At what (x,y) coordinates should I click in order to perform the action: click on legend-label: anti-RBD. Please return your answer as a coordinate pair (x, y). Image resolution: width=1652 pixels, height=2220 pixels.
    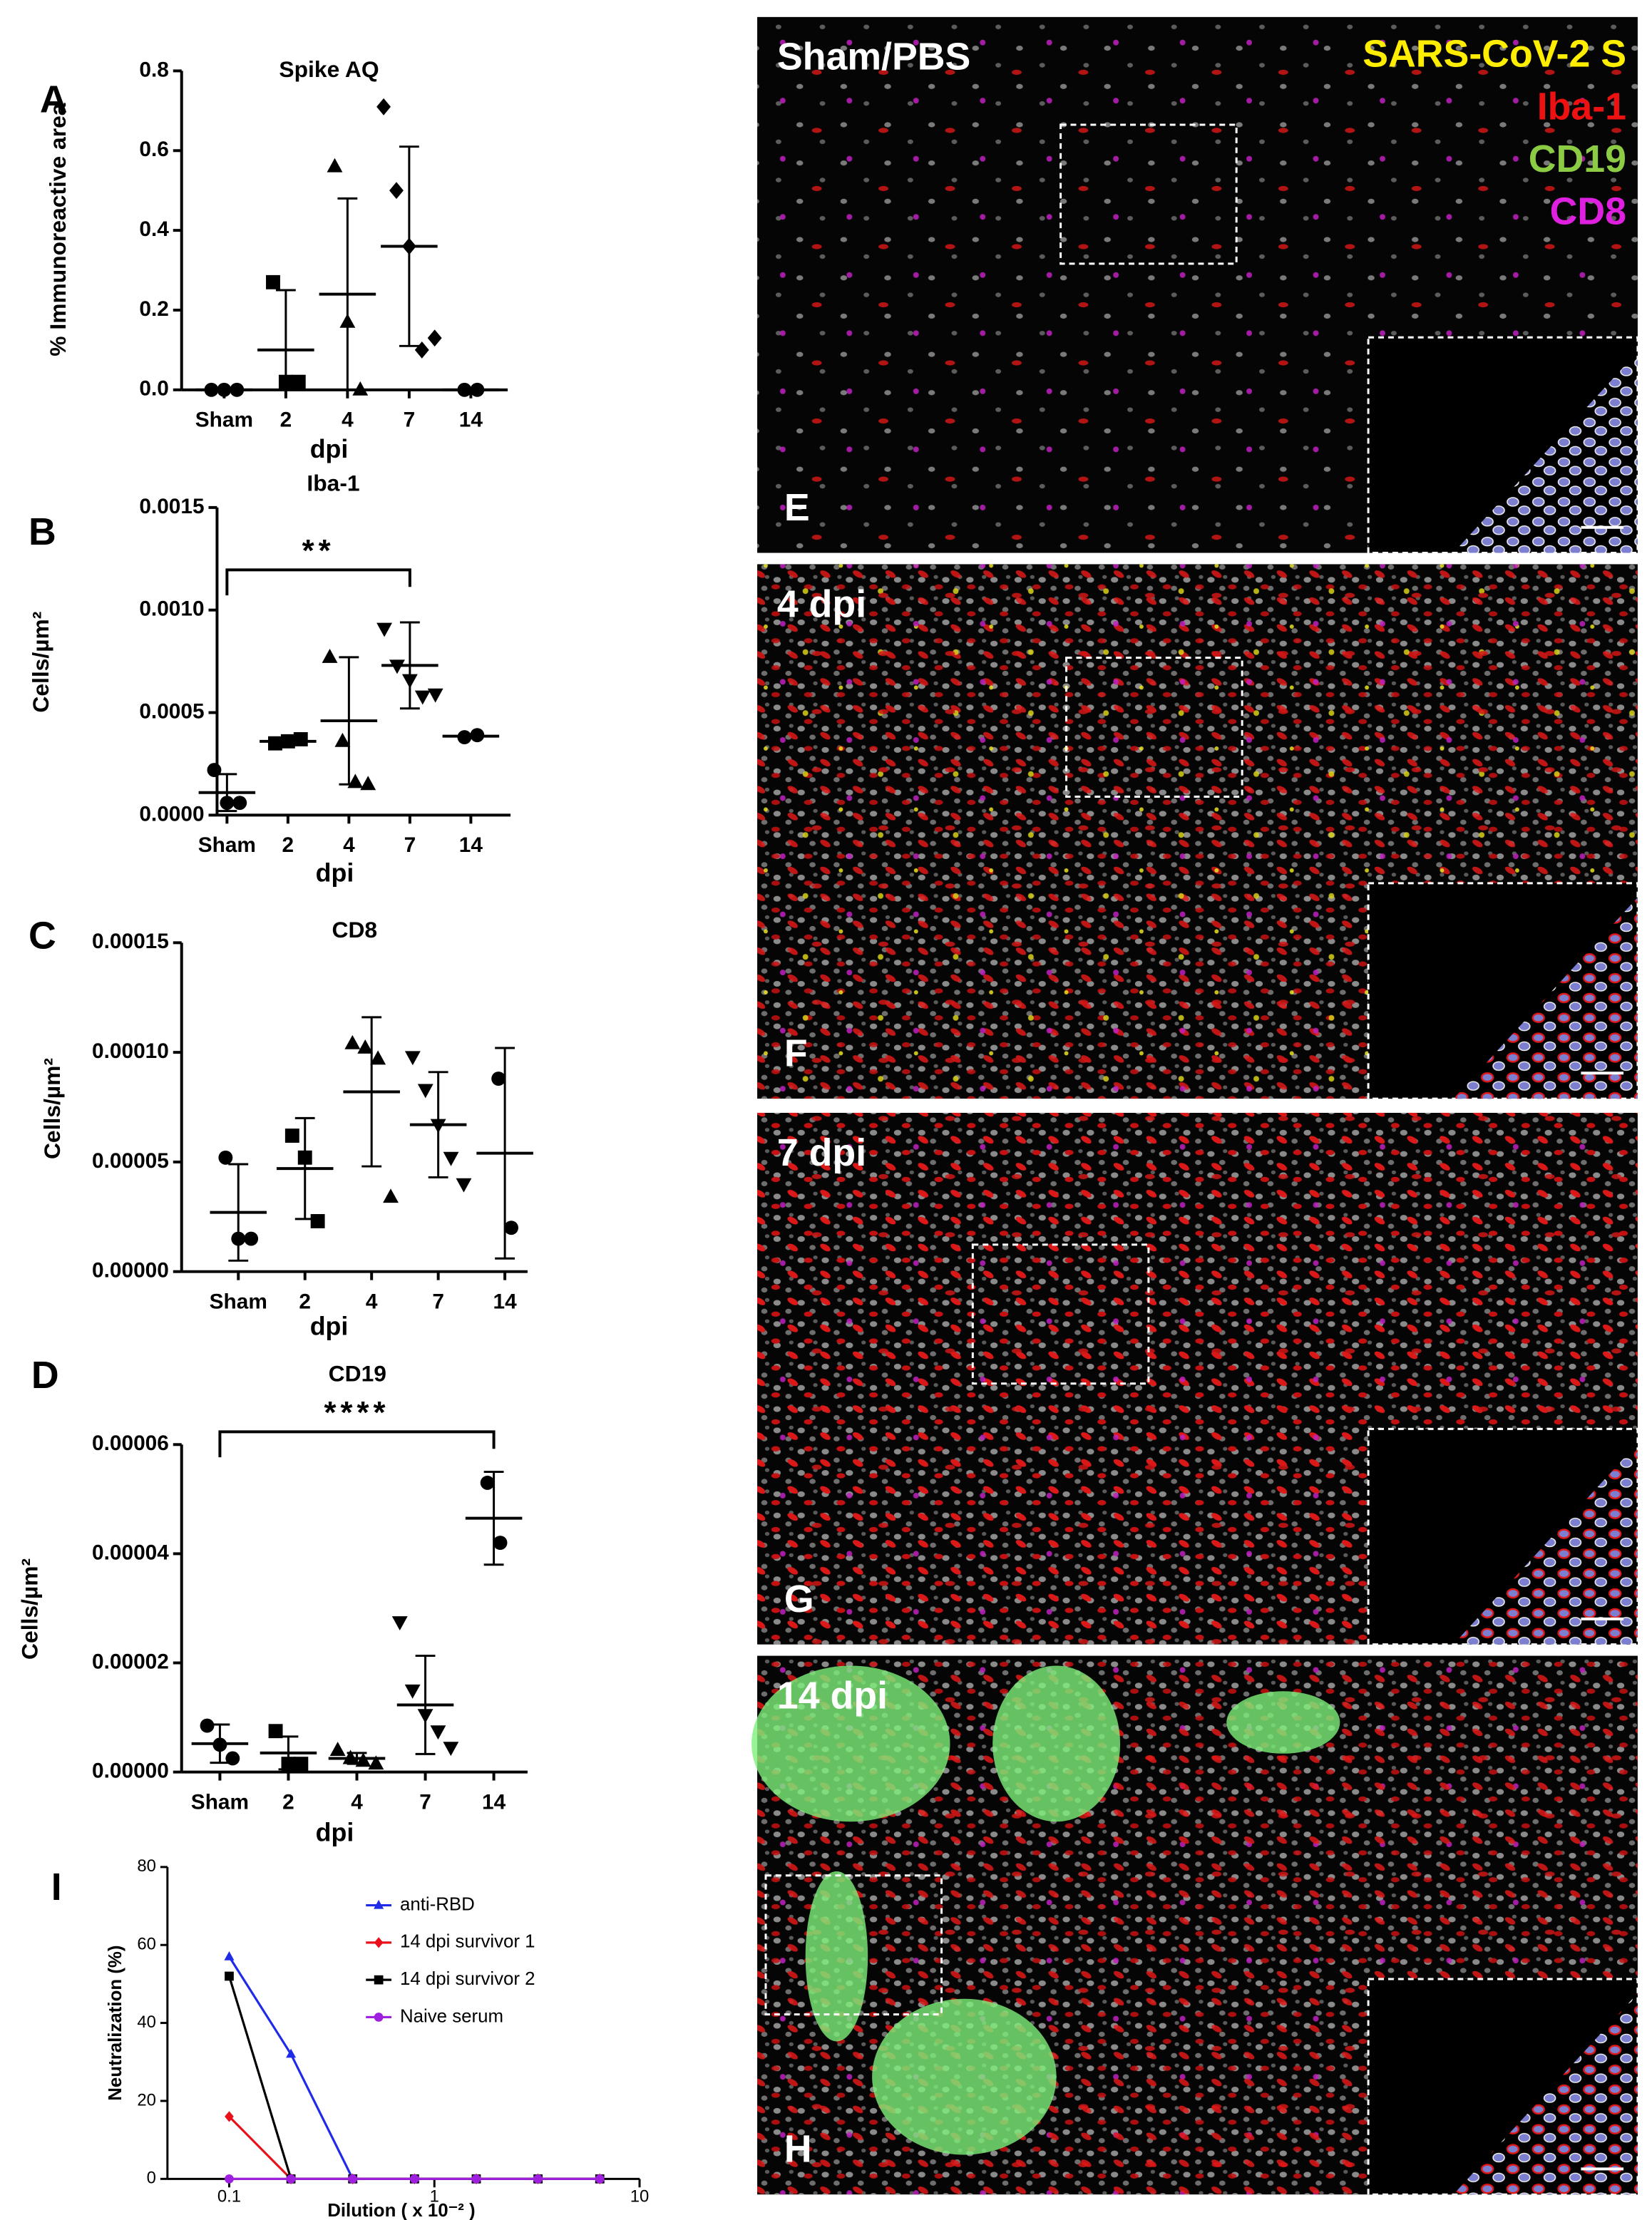
    Looking at the image, I should click on (437, 1904).